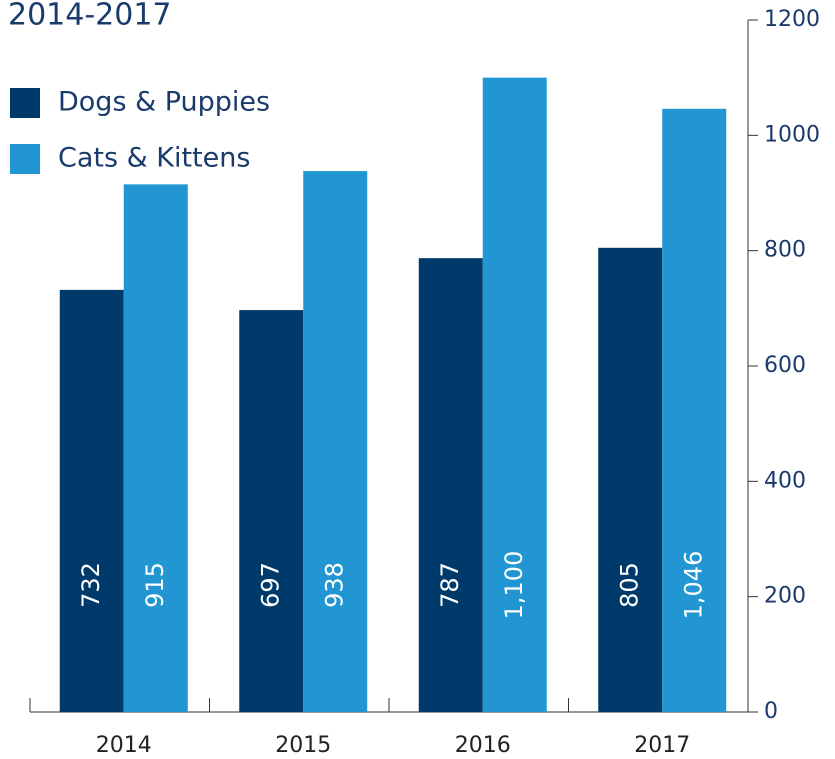  Describe the element at coordinates (785, 250) in the screenshot. I see `y-tick-label: 800` at that location.